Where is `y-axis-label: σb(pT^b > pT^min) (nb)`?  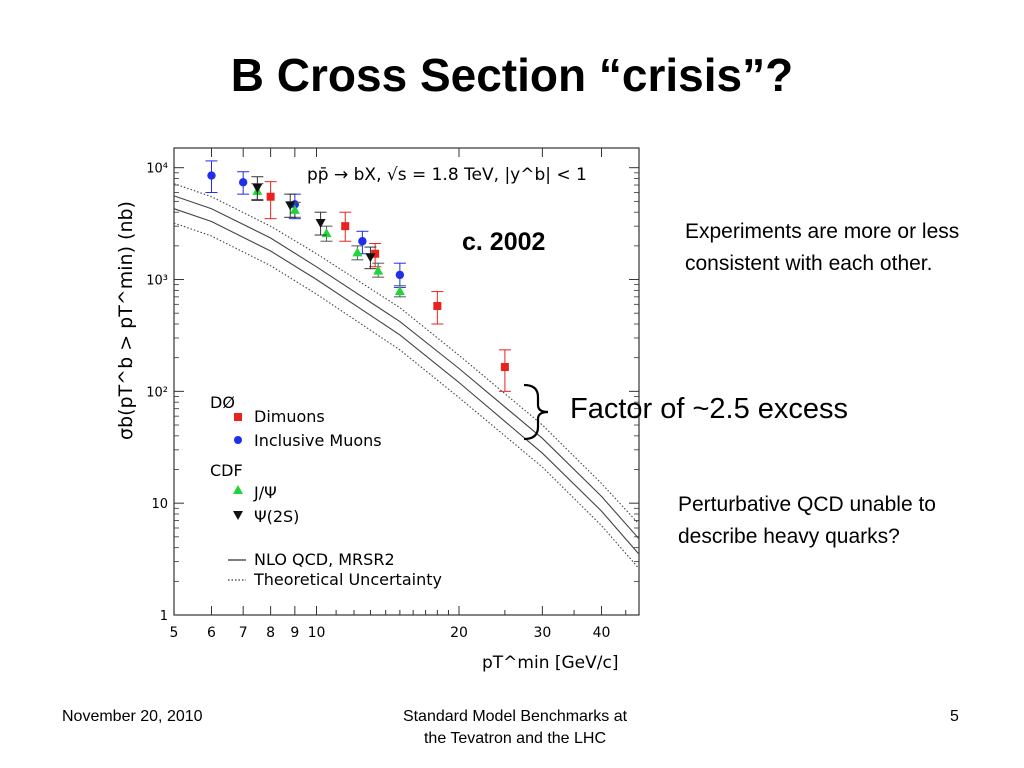 y-axis-label: σb(pT^b > pT^min) (nb) is located at coordinates (126, 320).